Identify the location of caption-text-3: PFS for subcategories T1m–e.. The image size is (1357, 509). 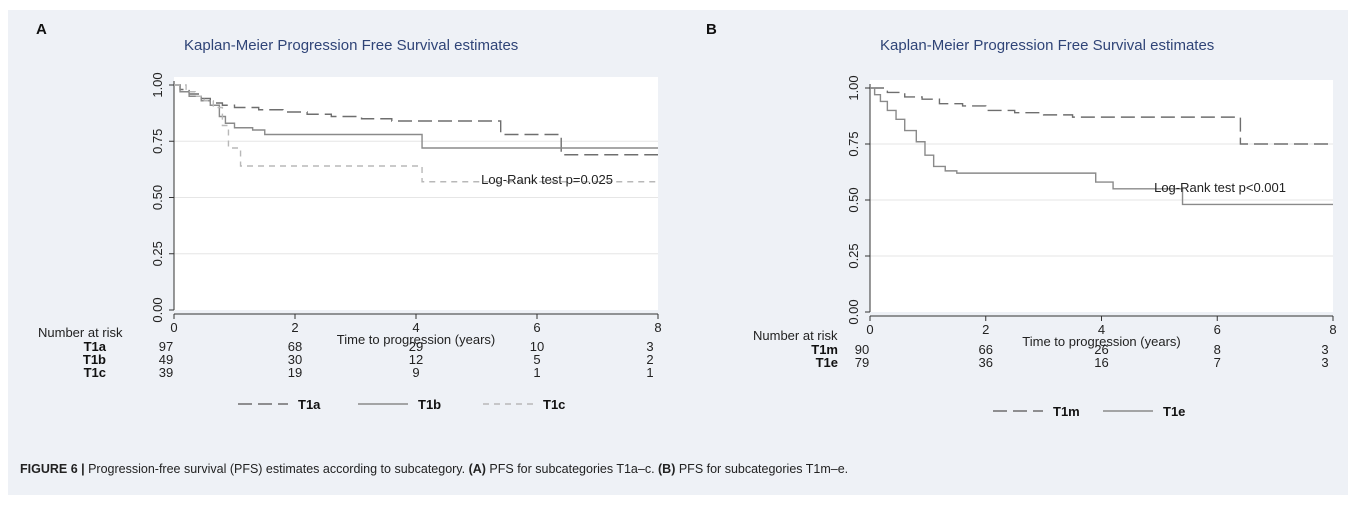
(762, 469).